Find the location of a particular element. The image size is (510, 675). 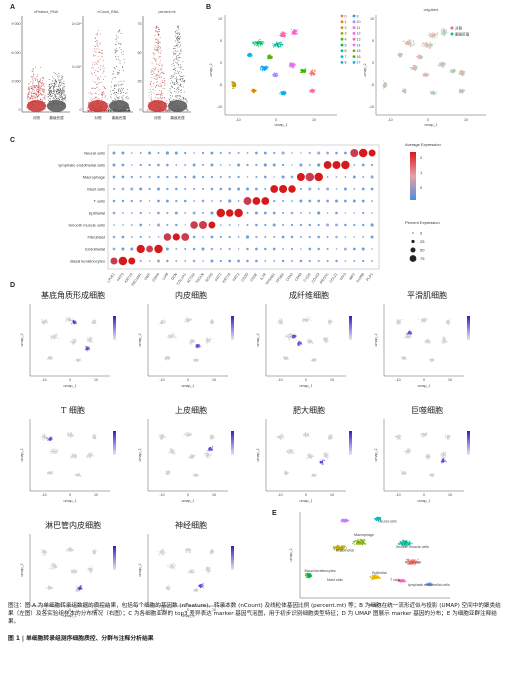

cluster-legend-dot is located at coordinates (354, 27).